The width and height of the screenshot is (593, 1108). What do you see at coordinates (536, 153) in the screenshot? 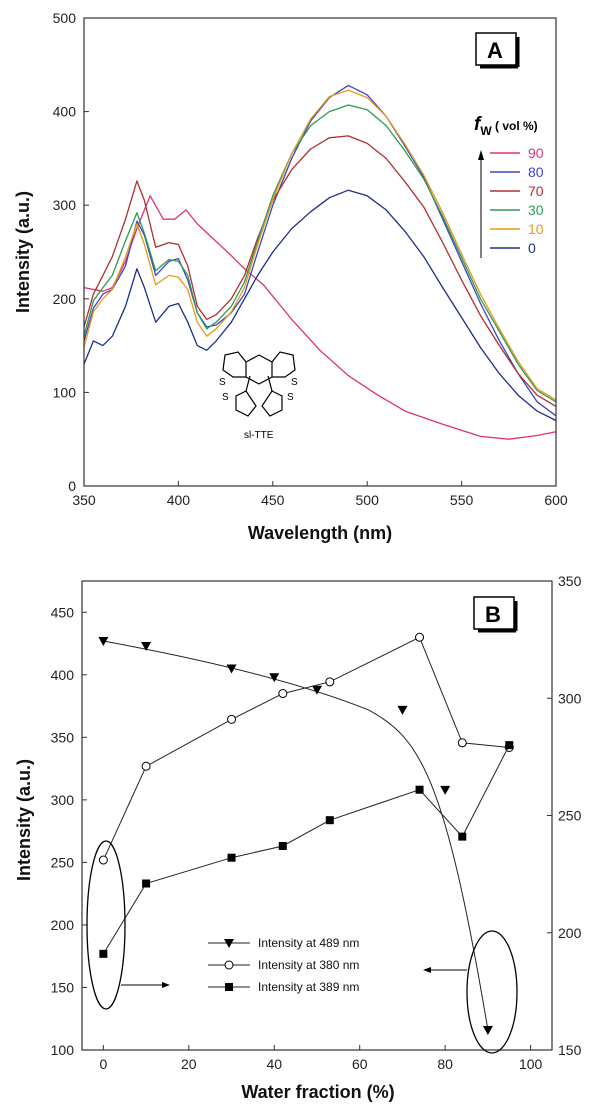
I see `legend-label-90: 90` at bounding box center [536, 153].